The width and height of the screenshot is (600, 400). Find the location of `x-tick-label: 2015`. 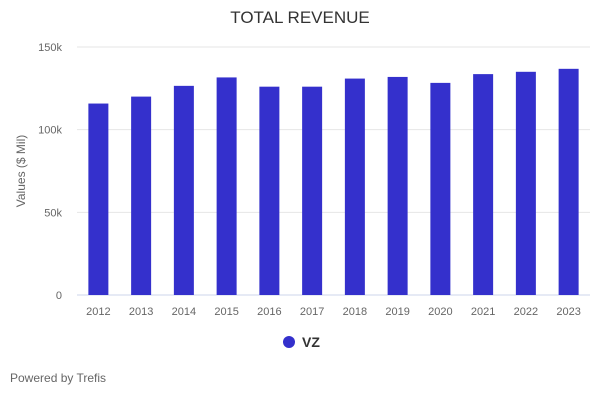

x-tick-label: 2015 is located at coordinates (226, 312).